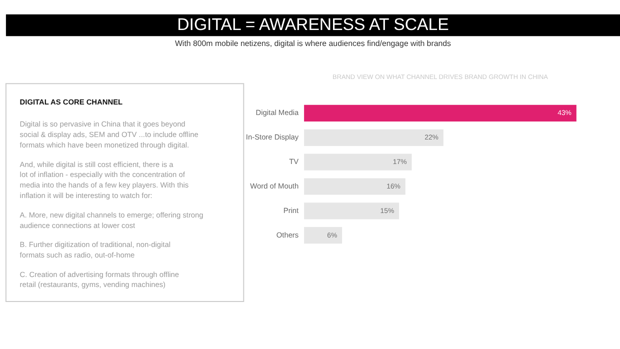  I want to click on text: DIGITAL = AWARENESS AT SCALE, so click(313, 24).